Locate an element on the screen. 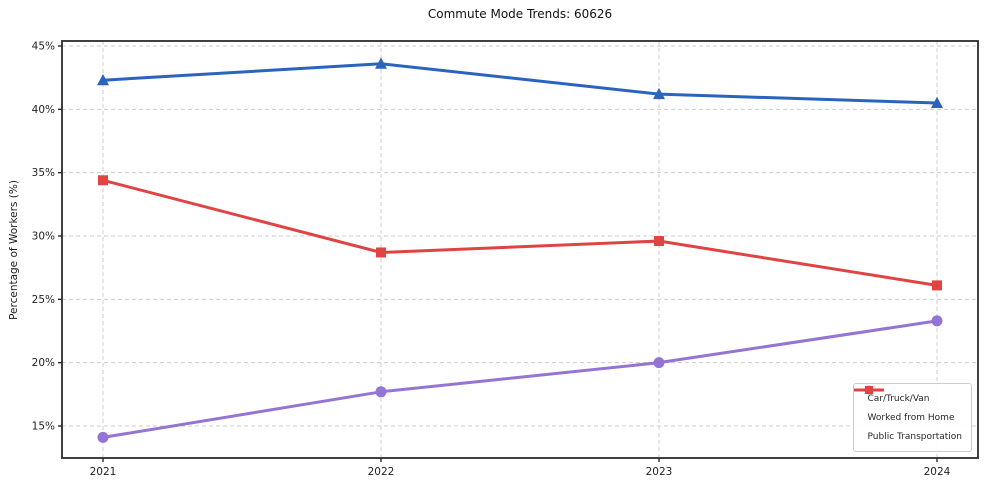  y-tick-label: 35% is located at coordinates (43, 173).